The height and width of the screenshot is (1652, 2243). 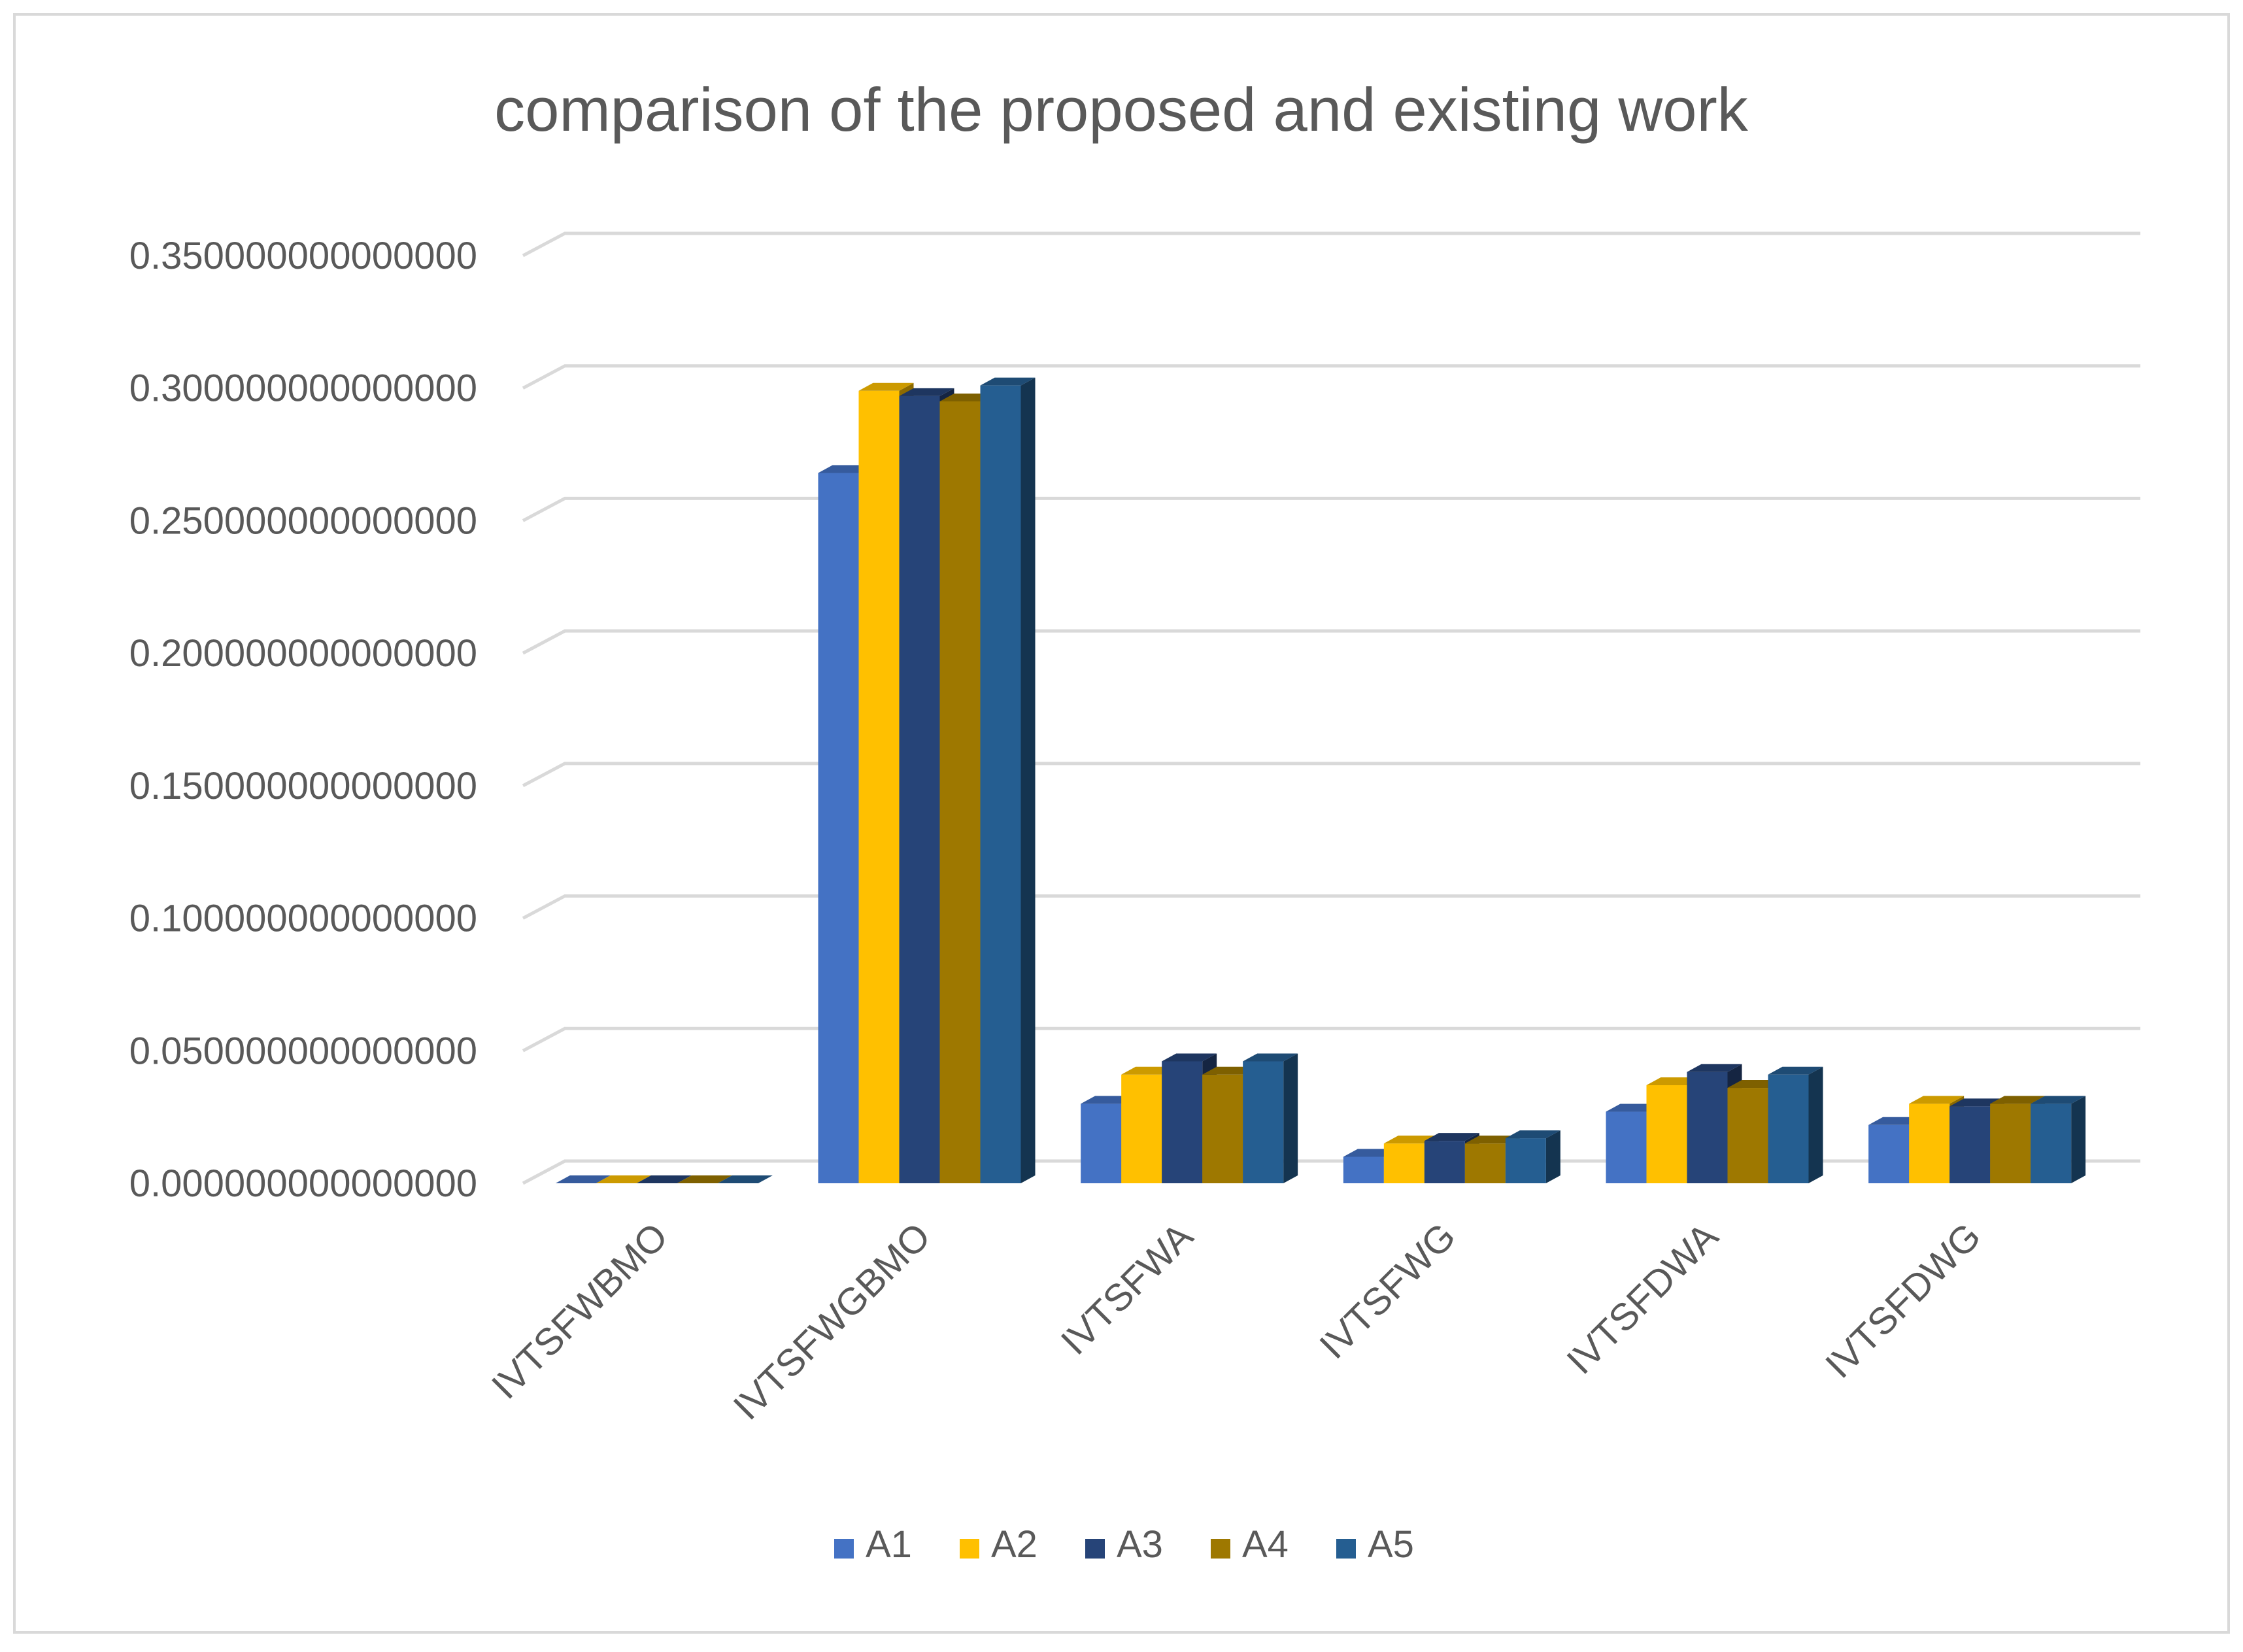 What do you see at coordinates (889, 1544) in the screenshot?
I see `legend-label: A1` at bounding box center [889, 1544].